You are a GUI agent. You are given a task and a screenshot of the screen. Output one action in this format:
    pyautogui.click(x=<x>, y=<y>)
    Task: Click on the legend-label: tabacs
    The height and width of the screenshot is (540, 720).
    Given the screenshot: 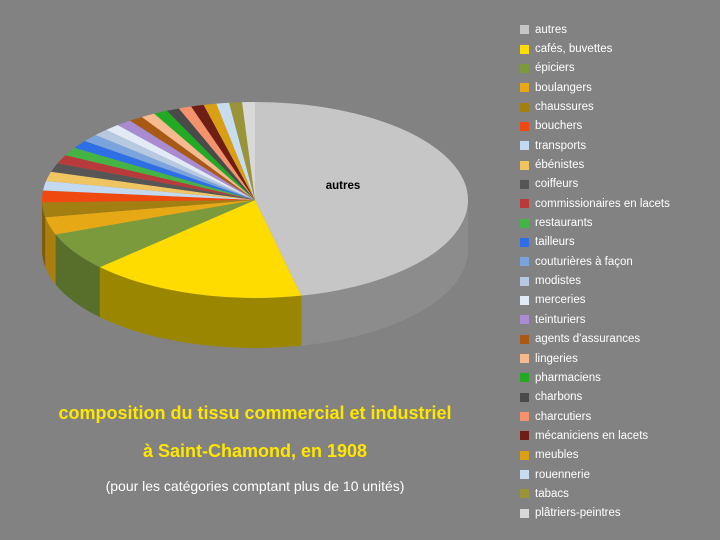 What is the action you would take?
    pyautogui.click(x=552, y=493)
    